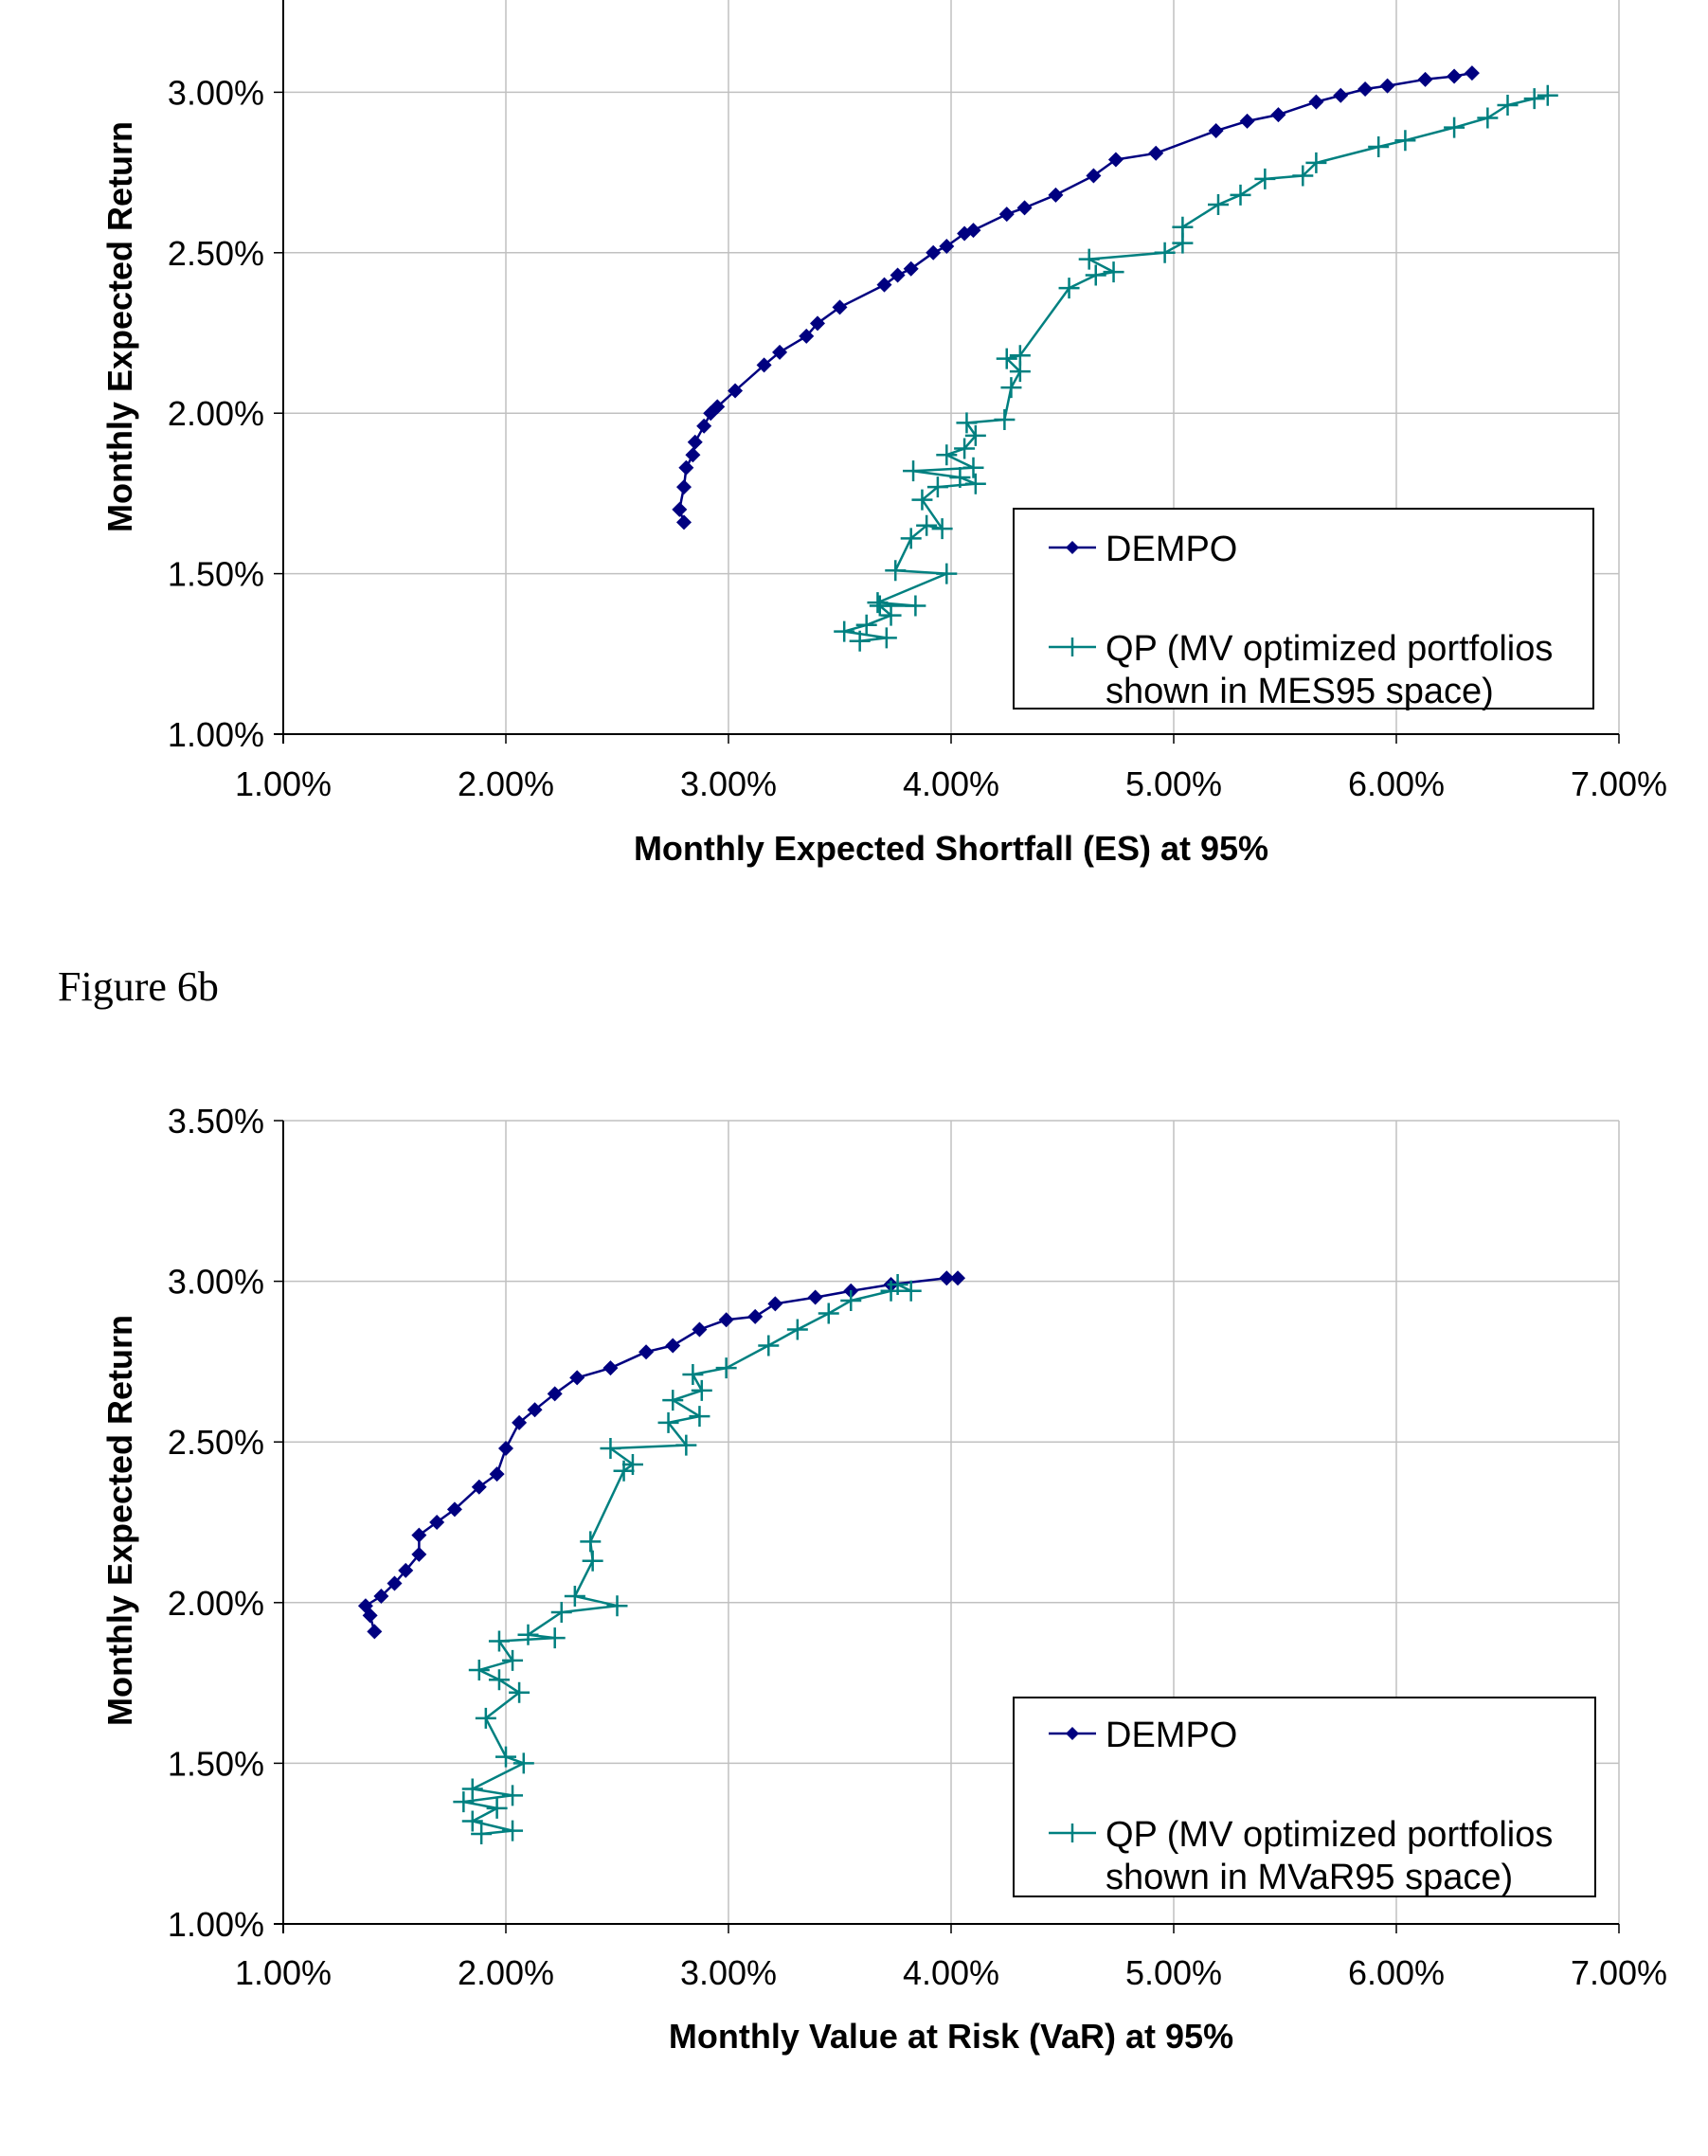  Describe the element at coordinates (216, 1122) in the screenshot. I see `y-tick-label: 3.50%` at that location.